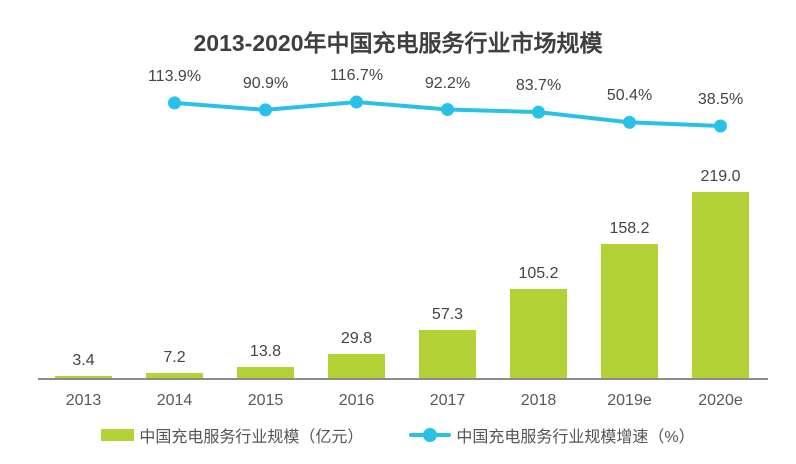  Describe the element at coordinates (538, 400) in the screenshot. I see `x-axis-label-2018: 2018` at that location.